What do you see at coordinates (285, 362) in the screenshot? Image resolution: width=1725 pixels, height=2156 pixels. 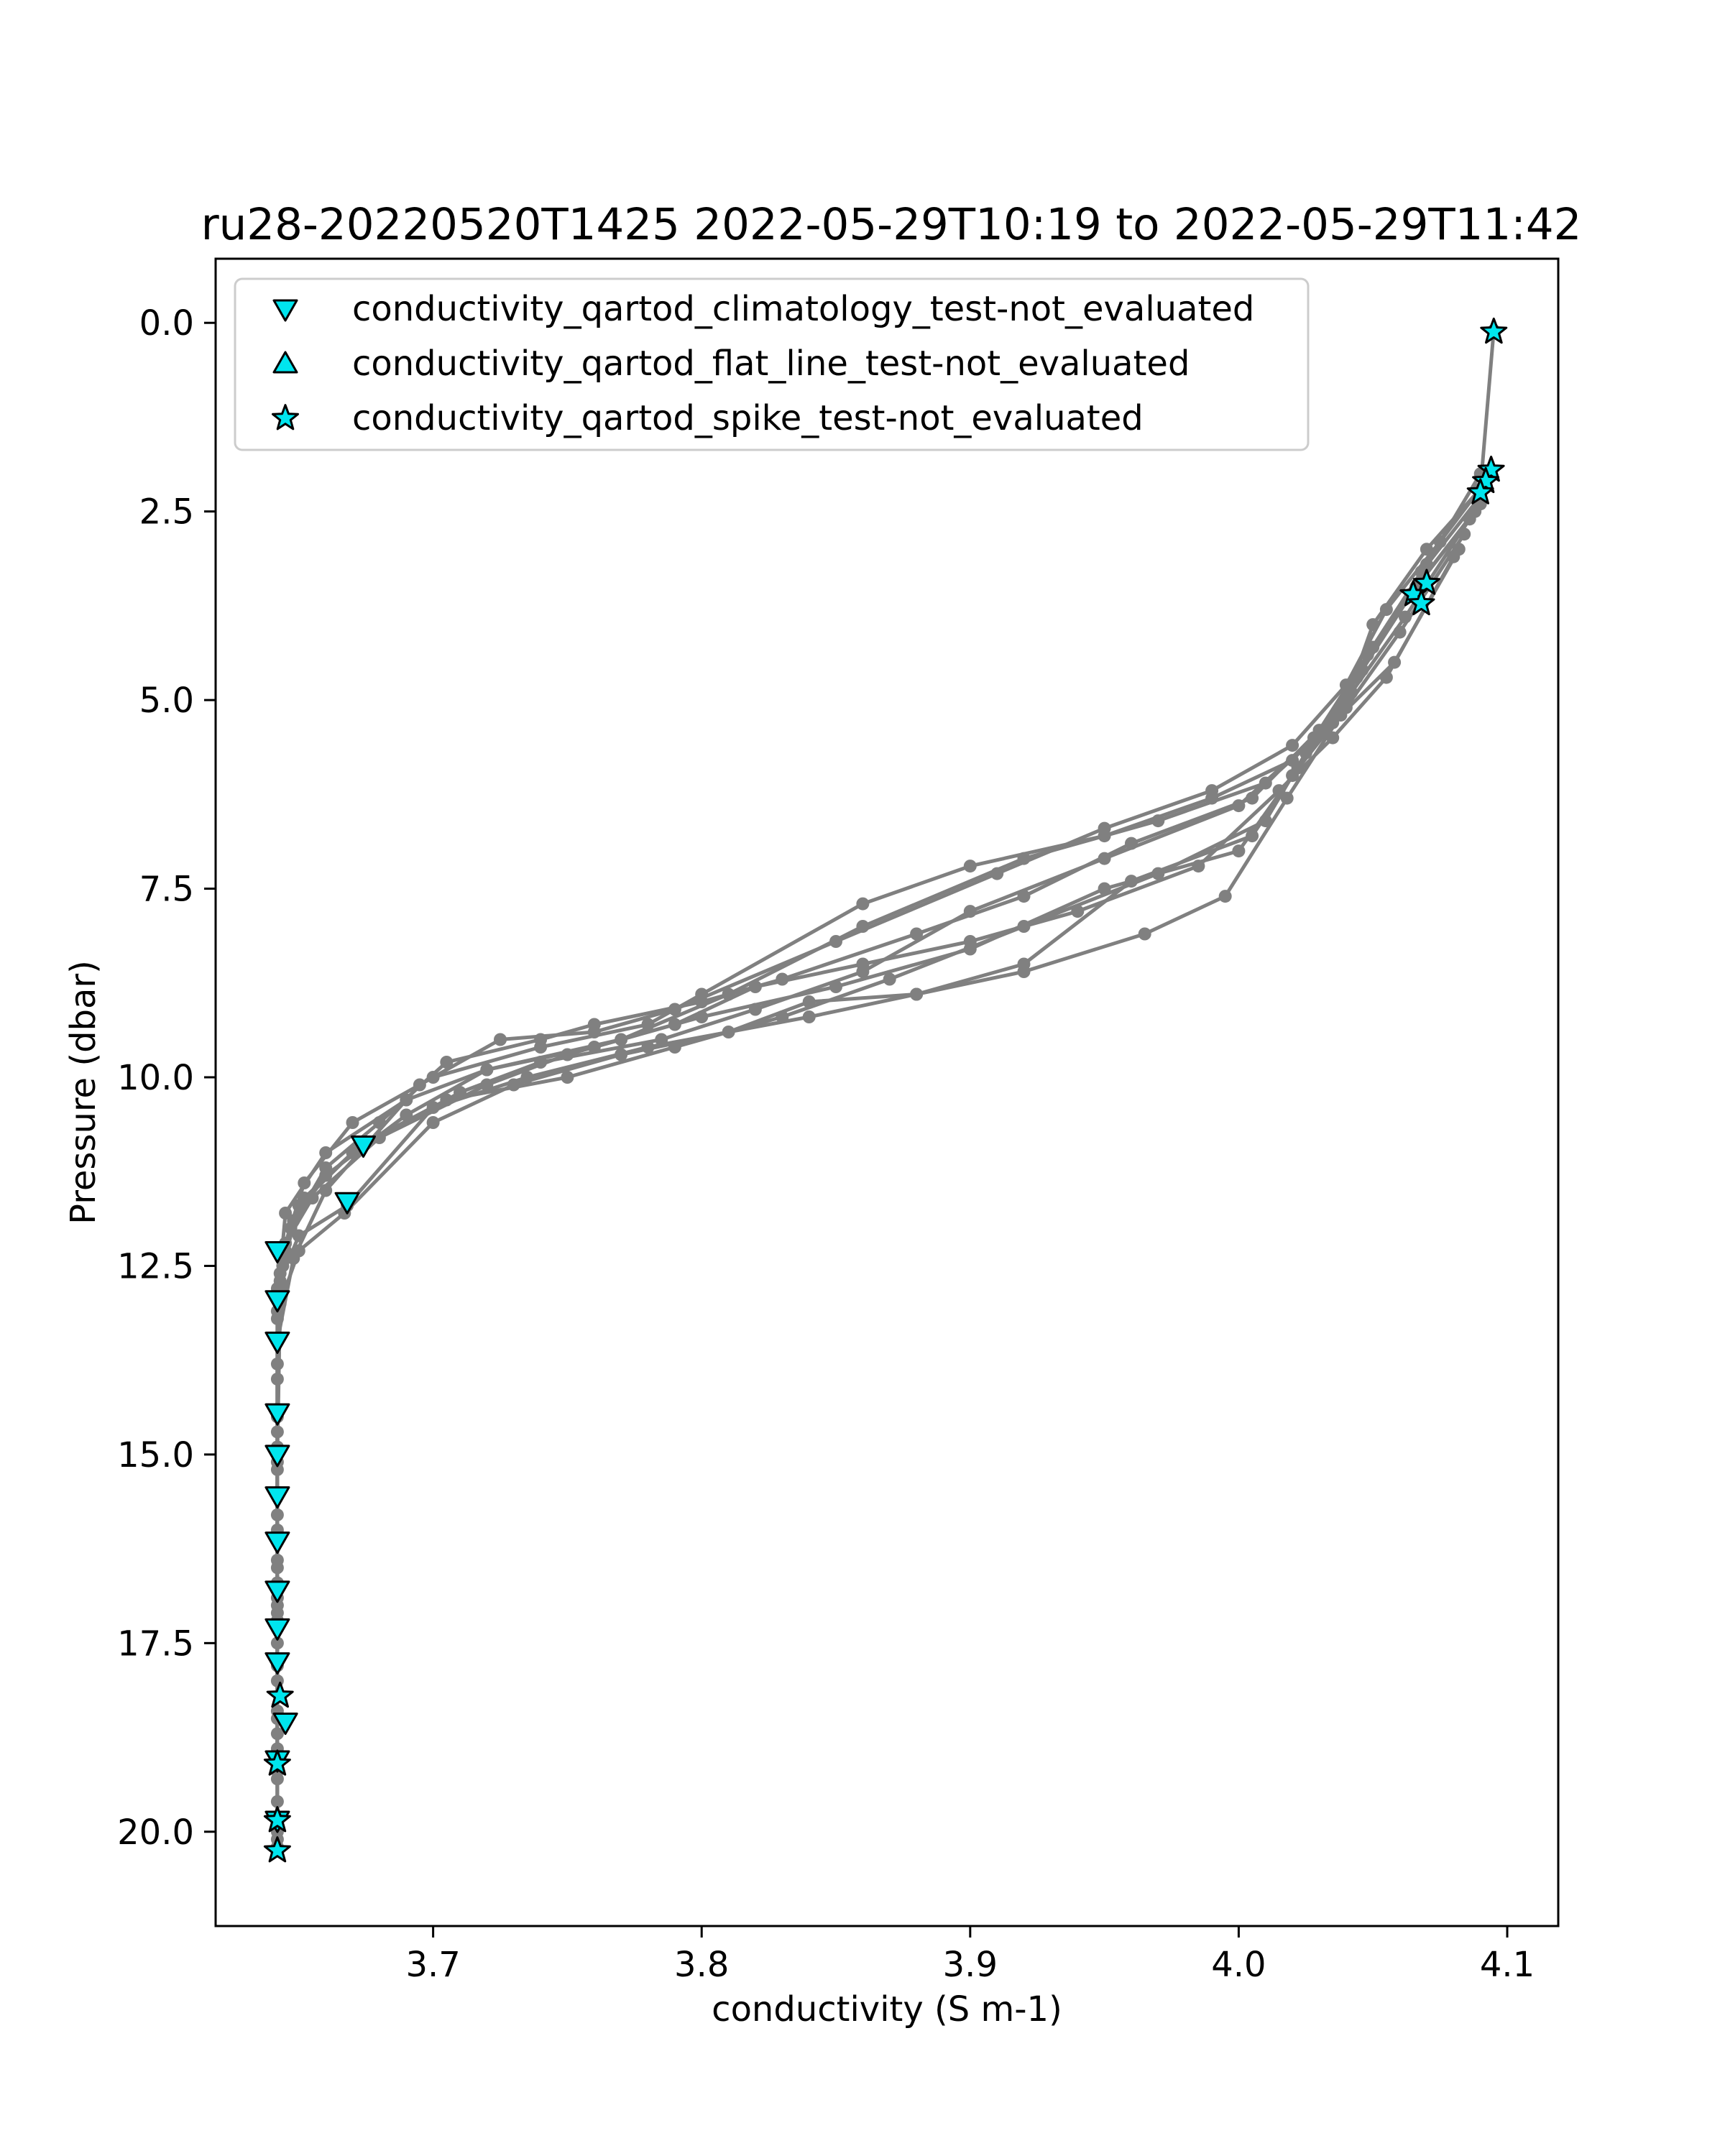 I see `legend-marker-triangle-up` at bounding box center [285, 362].